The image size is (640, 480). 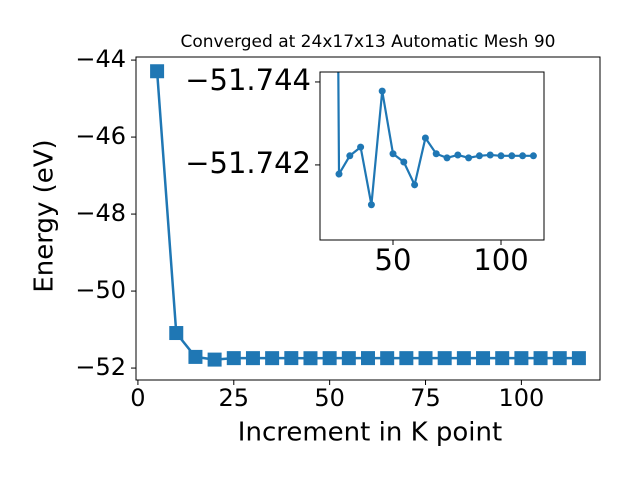 I want to click on y-tick-label: −48, so click(x=100, y=213).